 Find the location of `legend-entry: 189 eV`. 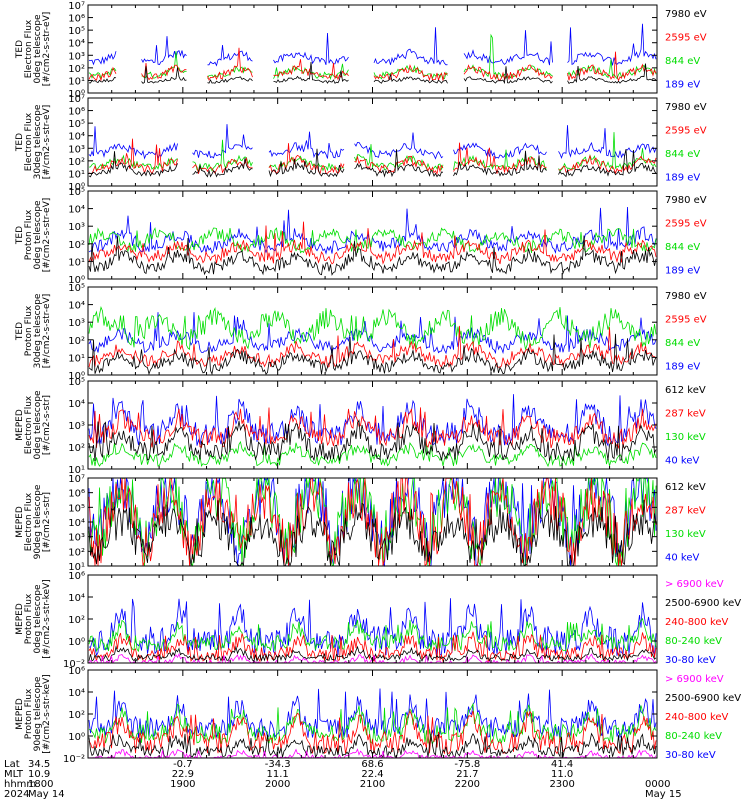

legend-entry: 189 eV is located at coordinates (682, 271).